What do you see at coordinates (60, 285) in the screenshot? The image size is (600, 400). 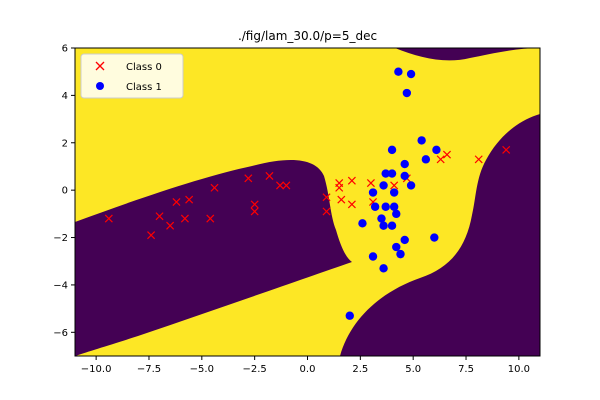 I see `y-tick-label: −4` at bounding box center [60, 285].